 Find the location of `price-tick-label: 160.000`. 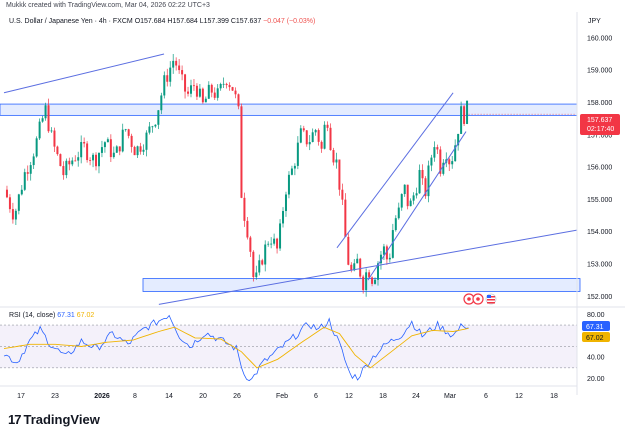

price-tick-label: 160.000 is located at coordinates (599, 38).